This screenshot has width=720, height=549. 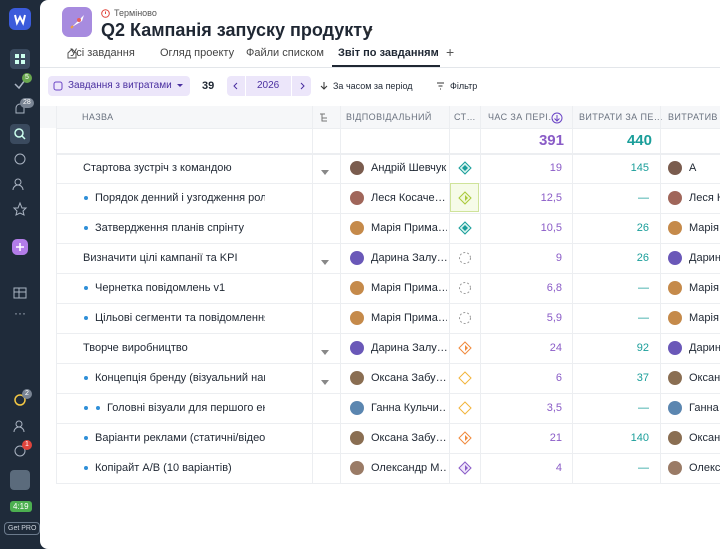 I want to click on header-bg, so click(x=380, y=117).